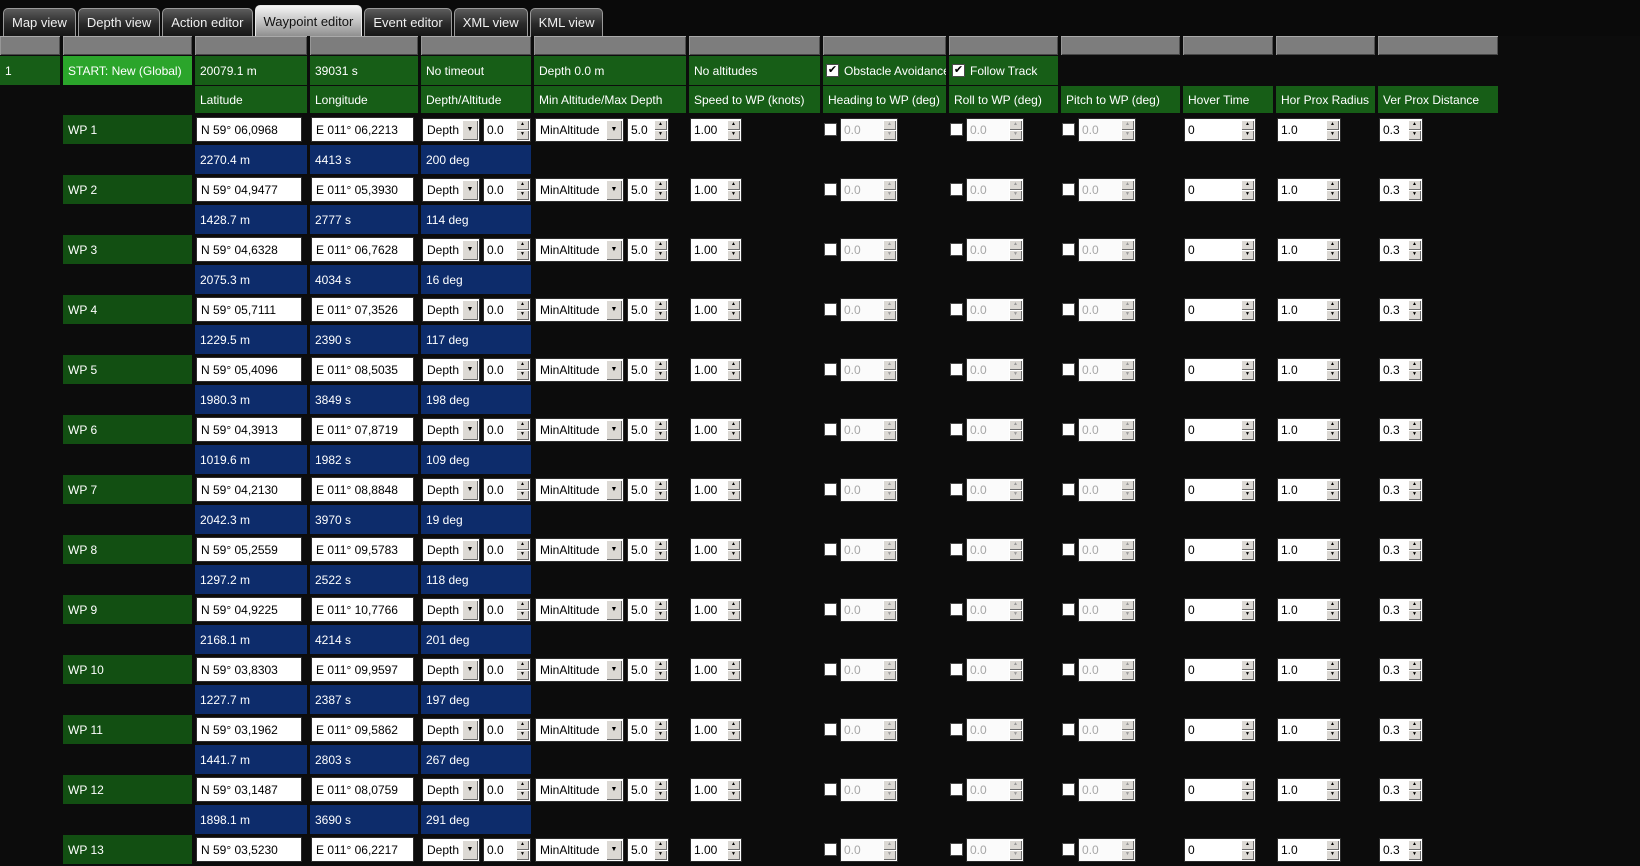 The image size is (1640, 866). Describe the element at coordinates (127, 729) in the screenshot. I see `waypoint-row-label: WP 11` at that location.